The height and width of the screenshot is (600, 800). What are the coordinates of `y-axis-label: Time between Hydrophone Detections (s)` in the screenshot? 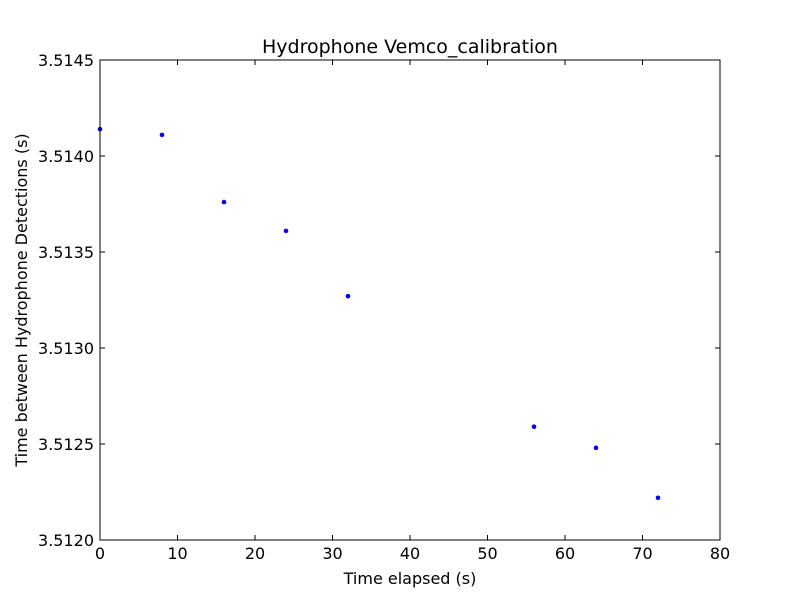 It's located at (21, 300).